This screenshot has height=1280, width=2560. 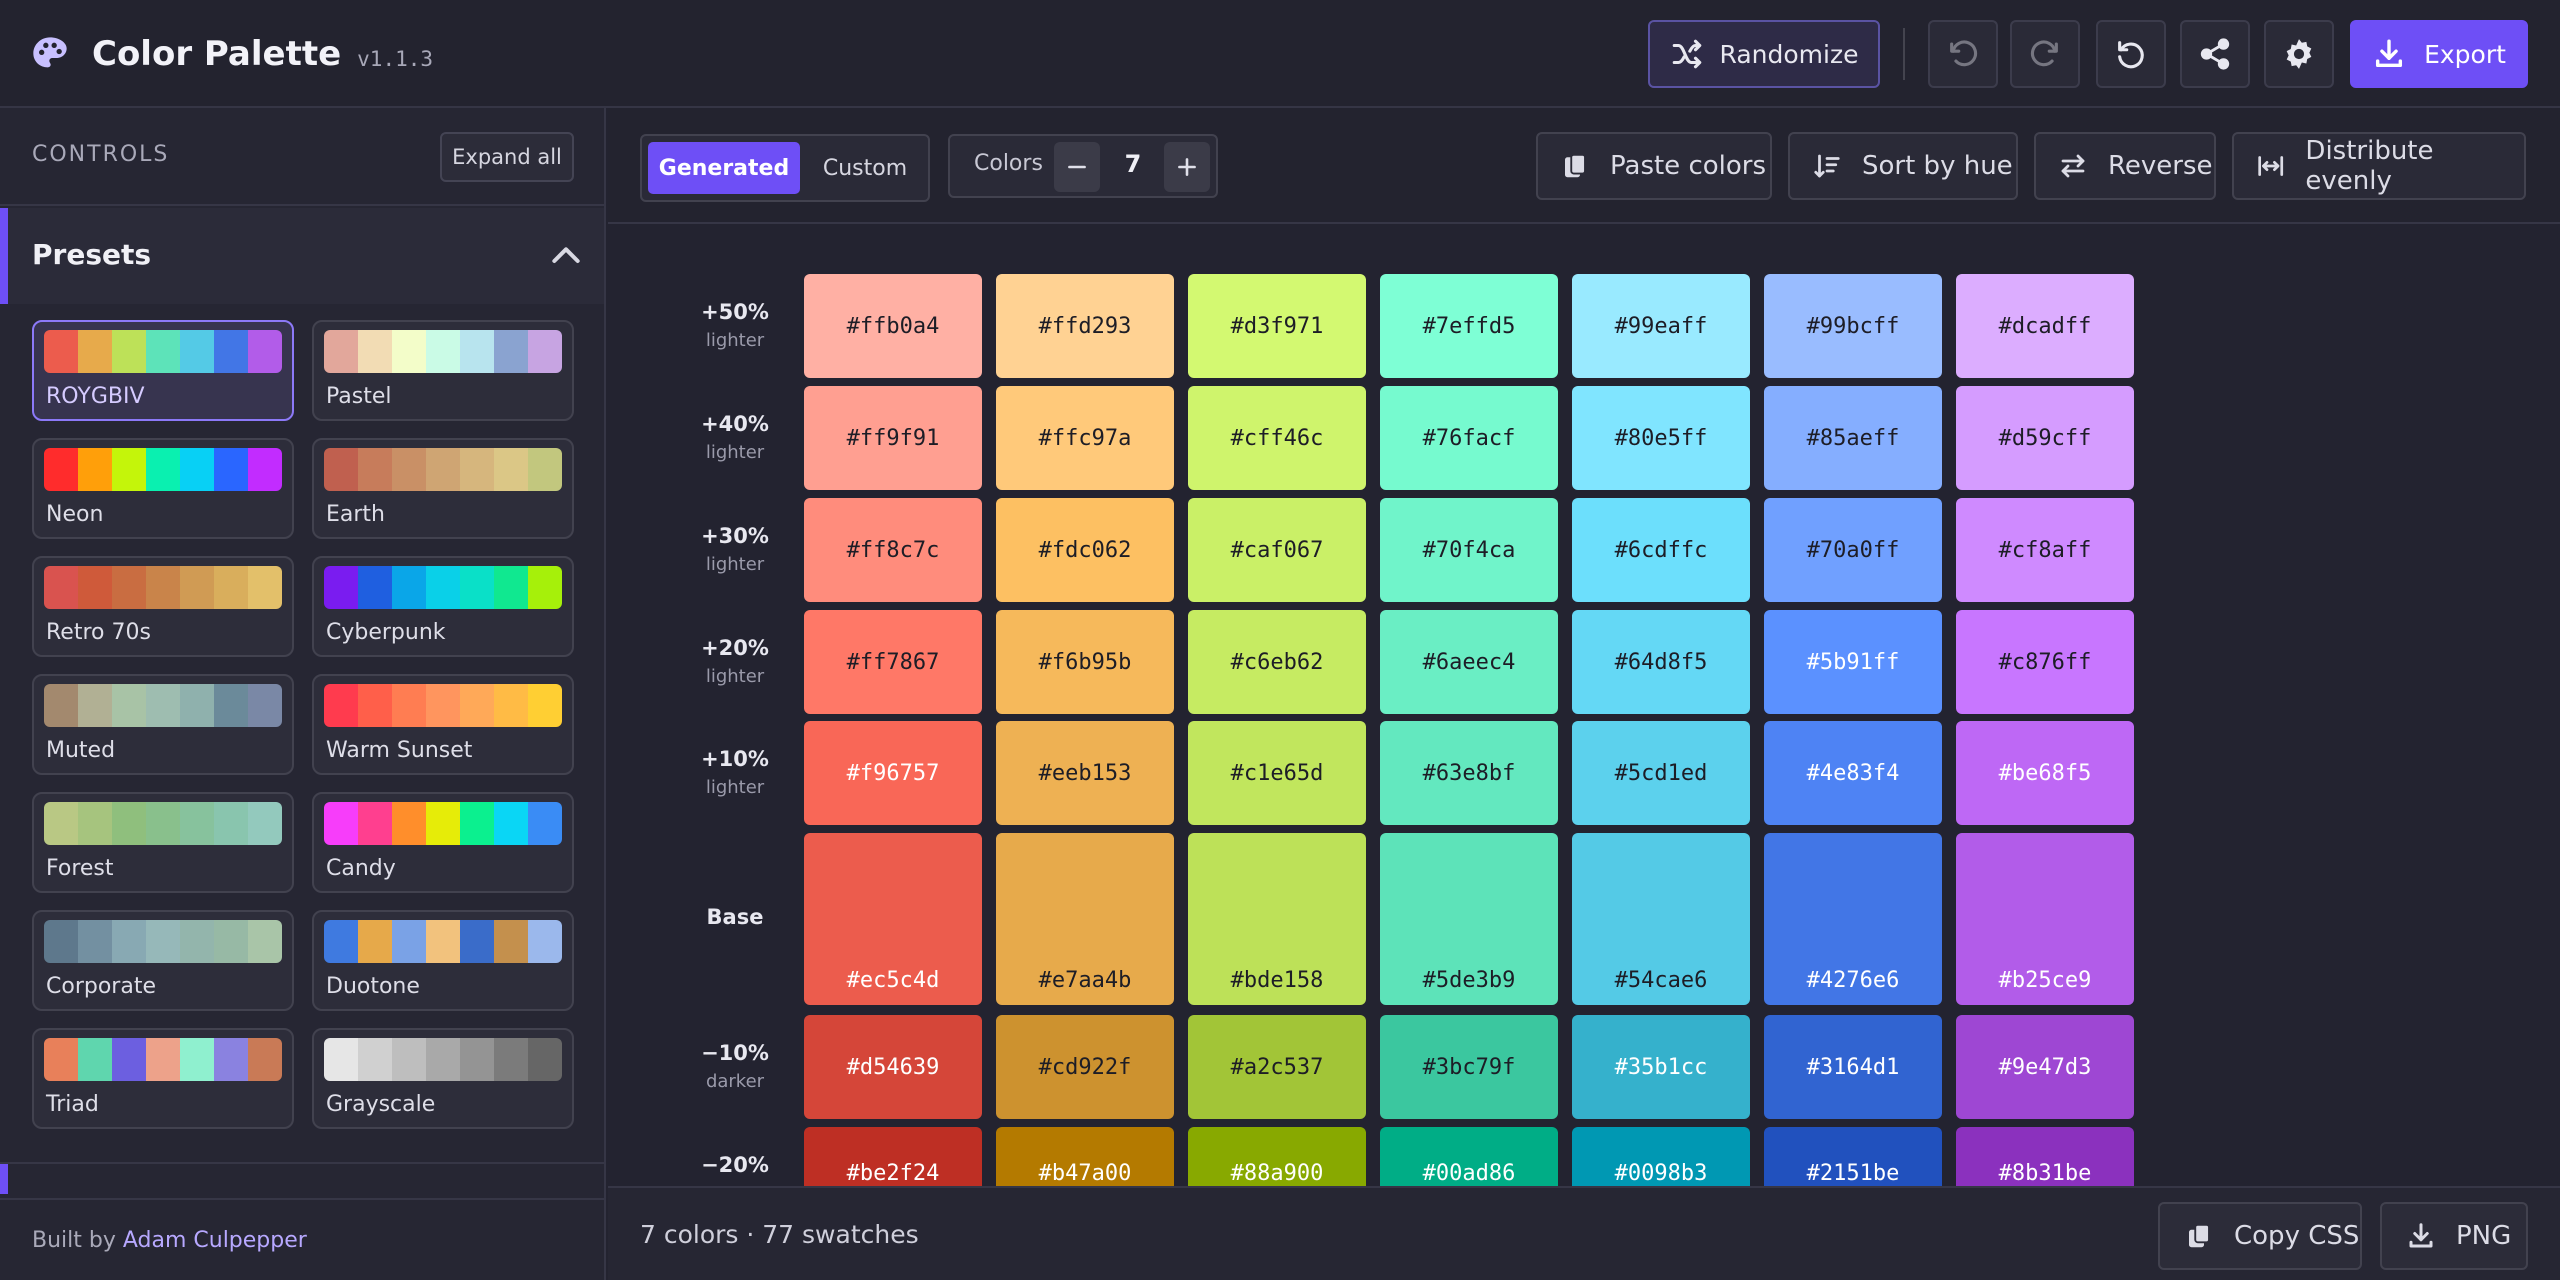 I want to click on preset-card: Grayscale, so click(x=443, y=1078).